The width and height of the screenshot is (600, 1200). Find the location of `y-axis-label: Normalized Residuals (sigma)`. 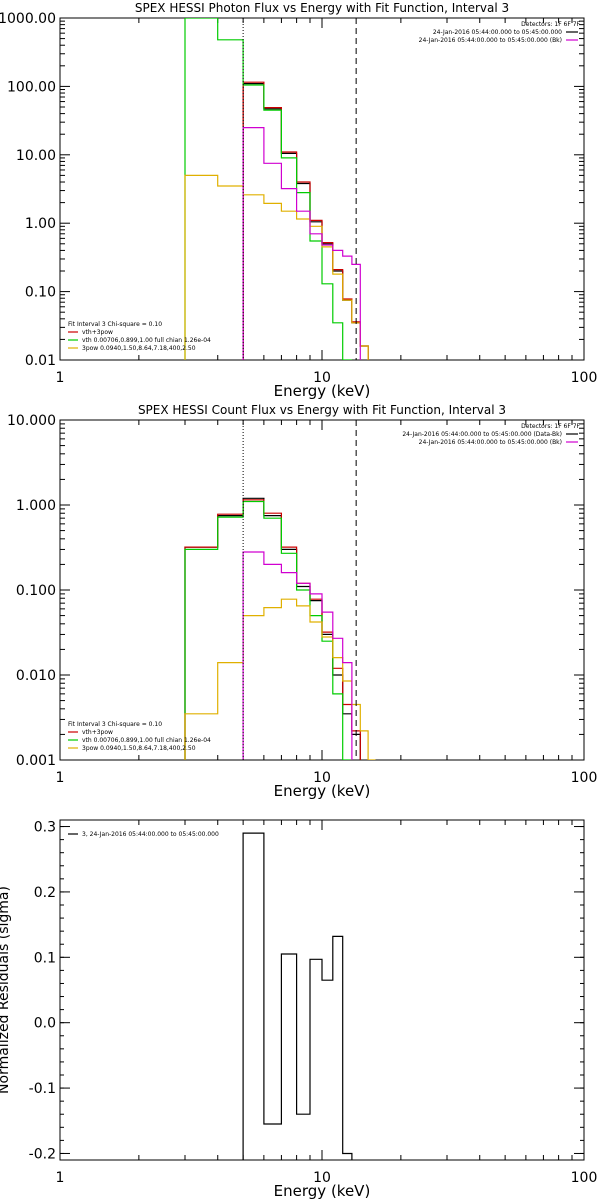

y-axis-label: Normalized Residuals (sigma) is located at coordinates (6, 990).